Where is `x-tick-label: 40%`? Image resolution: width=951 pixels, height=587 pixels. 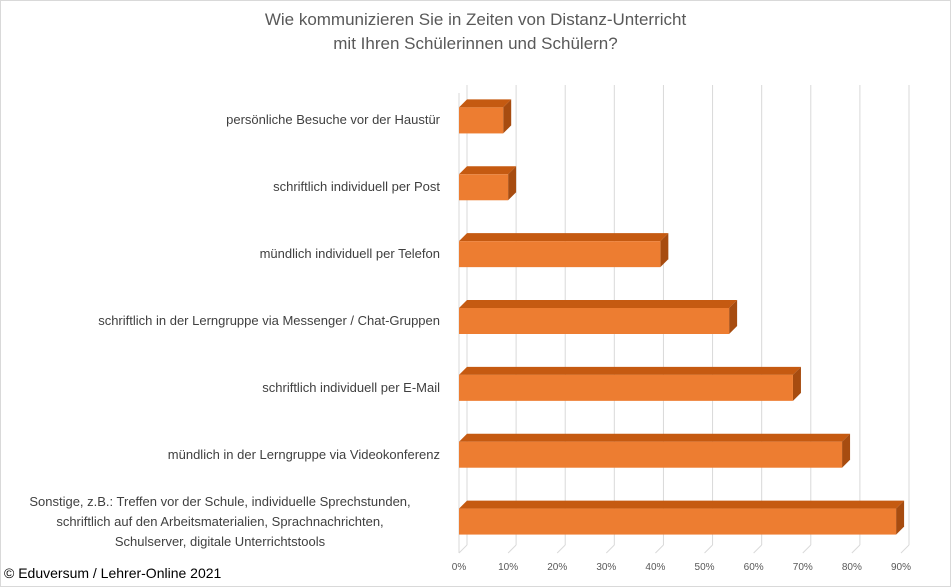 x-tick-label: 40% is located at coordinates (655, 567).